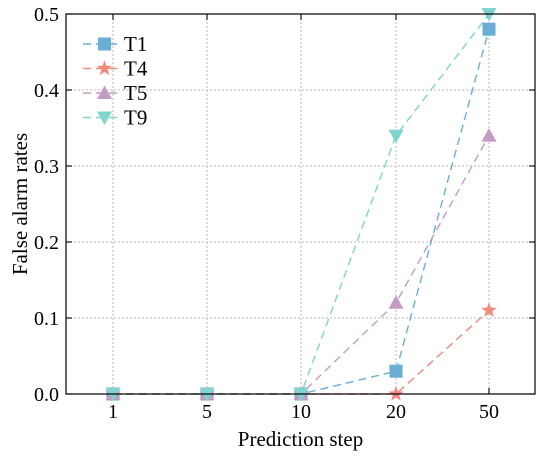  Describe the element at coordinates (135, 44) in the screenshot. I see `legend-label: T1` at that location.